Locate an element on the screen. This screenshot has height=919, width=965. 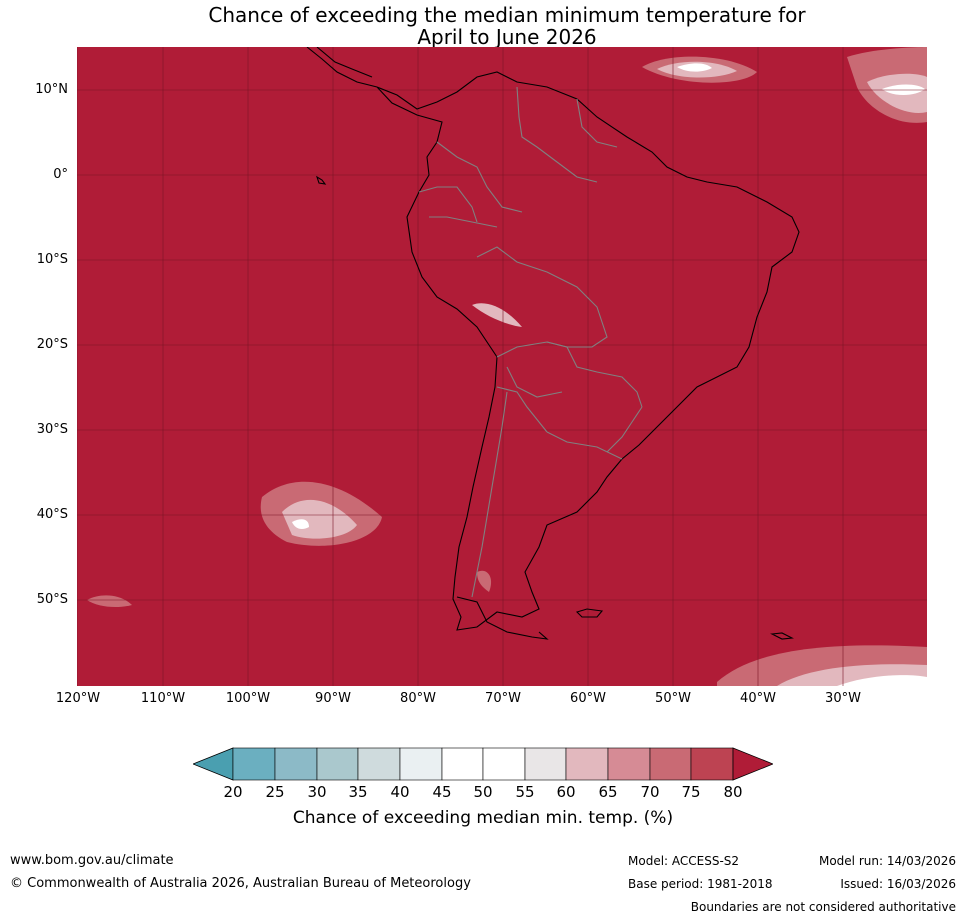
colorbar-tick-60: 60 is located at coordinates (566, 792).